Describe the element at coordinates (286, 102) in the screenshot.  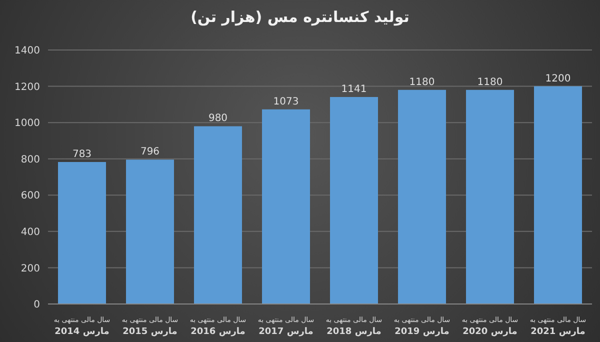
I see `data-label: 1073` at that location.